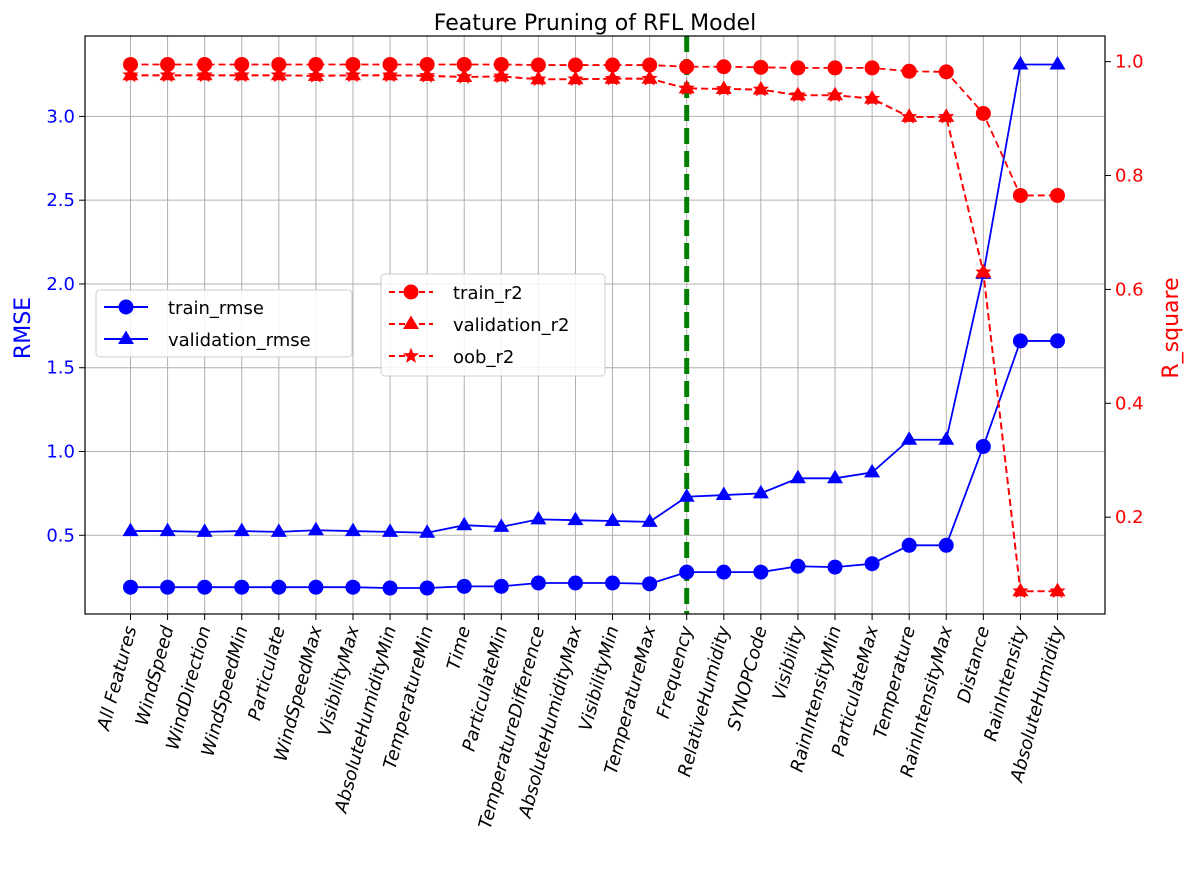 The height and width of the screenshot is (890, 1189). Describe the element at coordinates (459, 648) in the screenshot. I see `x-tick-label: Time` at that location.